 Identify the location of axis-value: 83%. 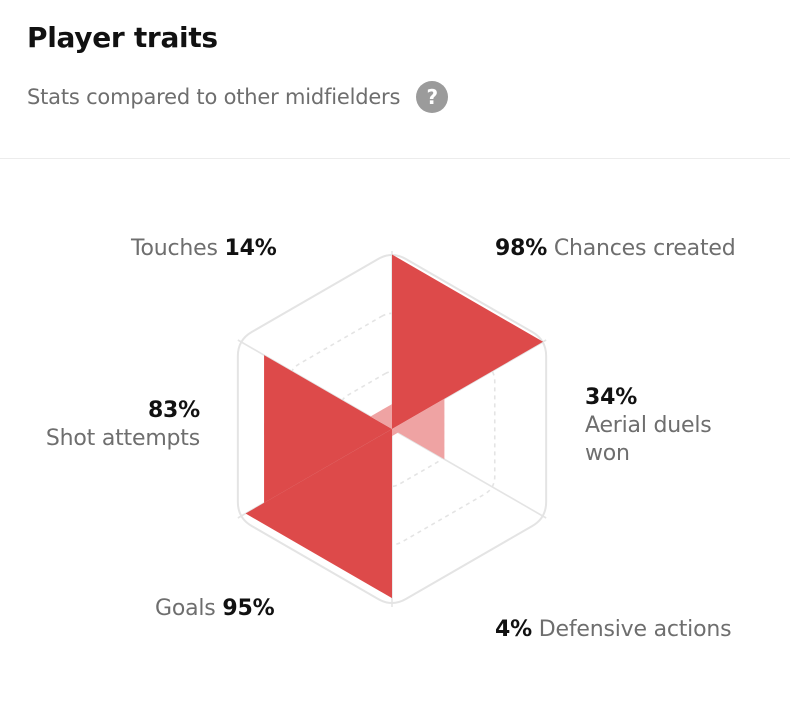
(173, 410).